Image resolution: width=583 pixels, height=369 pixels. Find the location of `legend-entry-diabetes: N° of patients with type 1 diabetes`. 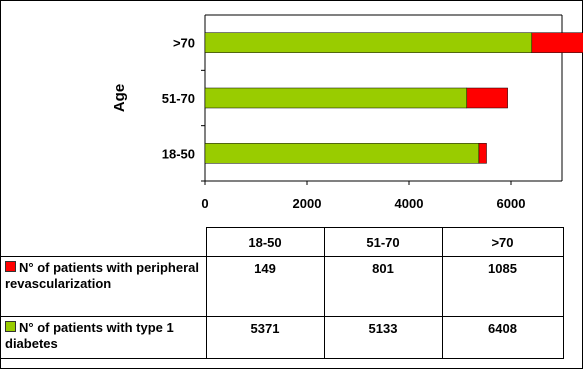

legend-entry-diabetes: N° of patients with type 1 diabetes is located at coordinates (103, 337).